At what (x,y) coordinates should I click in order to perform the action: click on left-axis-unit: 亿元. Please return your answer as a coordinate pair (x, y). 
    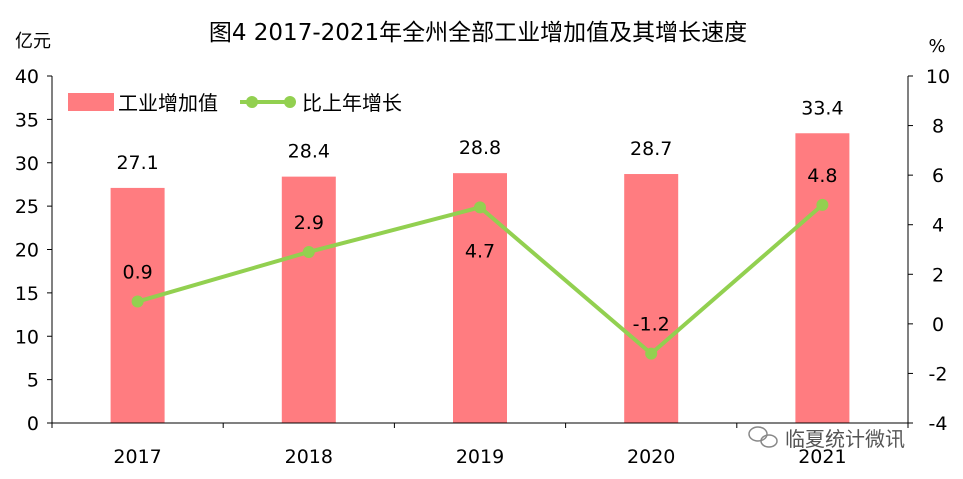
    Looking at the image, I should click on (33, 41).